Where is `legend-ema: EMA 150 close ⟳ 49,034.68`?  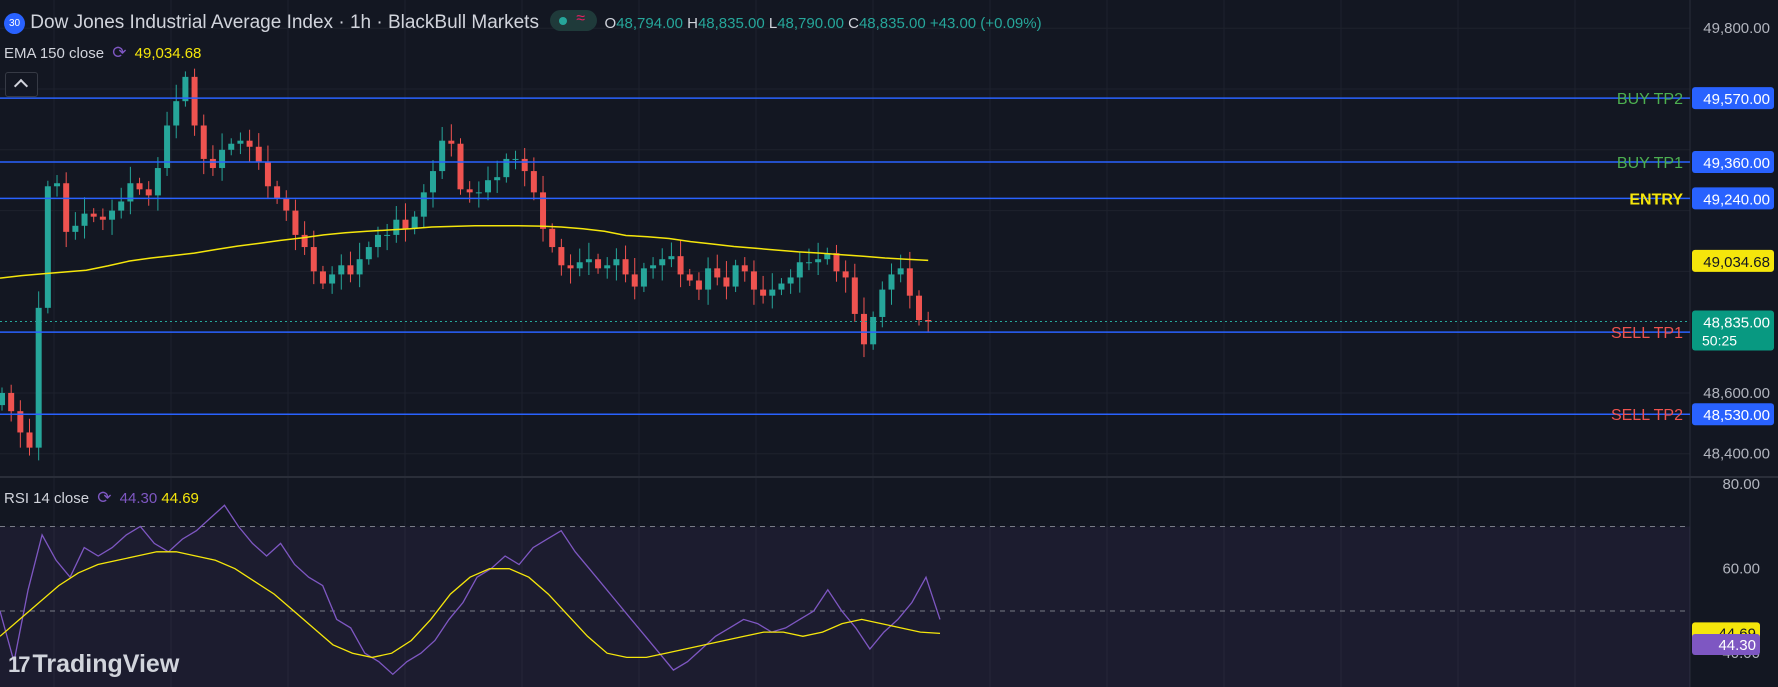 legend-ema: EMA 150 close ⟳ 49,034.68 is located at coordinates (102, 53).